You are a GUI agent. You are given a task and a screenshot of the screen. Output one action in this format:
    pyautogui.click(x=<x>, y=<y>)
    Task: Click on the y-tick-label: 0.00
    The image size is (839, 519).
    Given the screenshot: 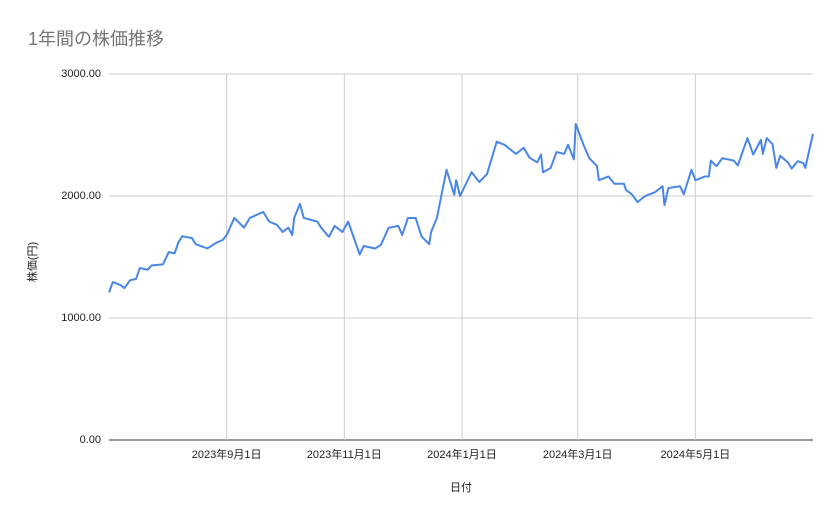 What is the action you would take?
    pyautogui.click(x=90, y=440)
    